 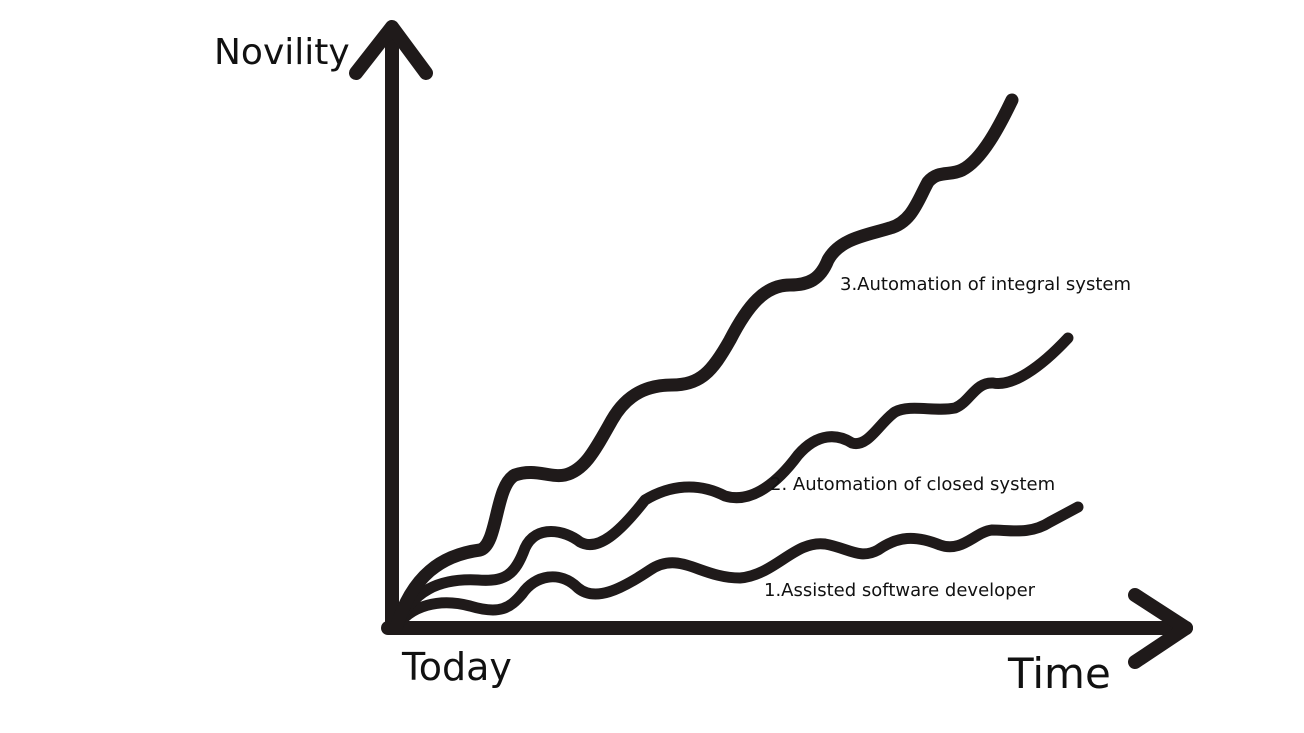 What do you see at coordinates (391, 50) in the screenshot?
I see `y-axis-arrowhead` at bounding box center [391, 50].